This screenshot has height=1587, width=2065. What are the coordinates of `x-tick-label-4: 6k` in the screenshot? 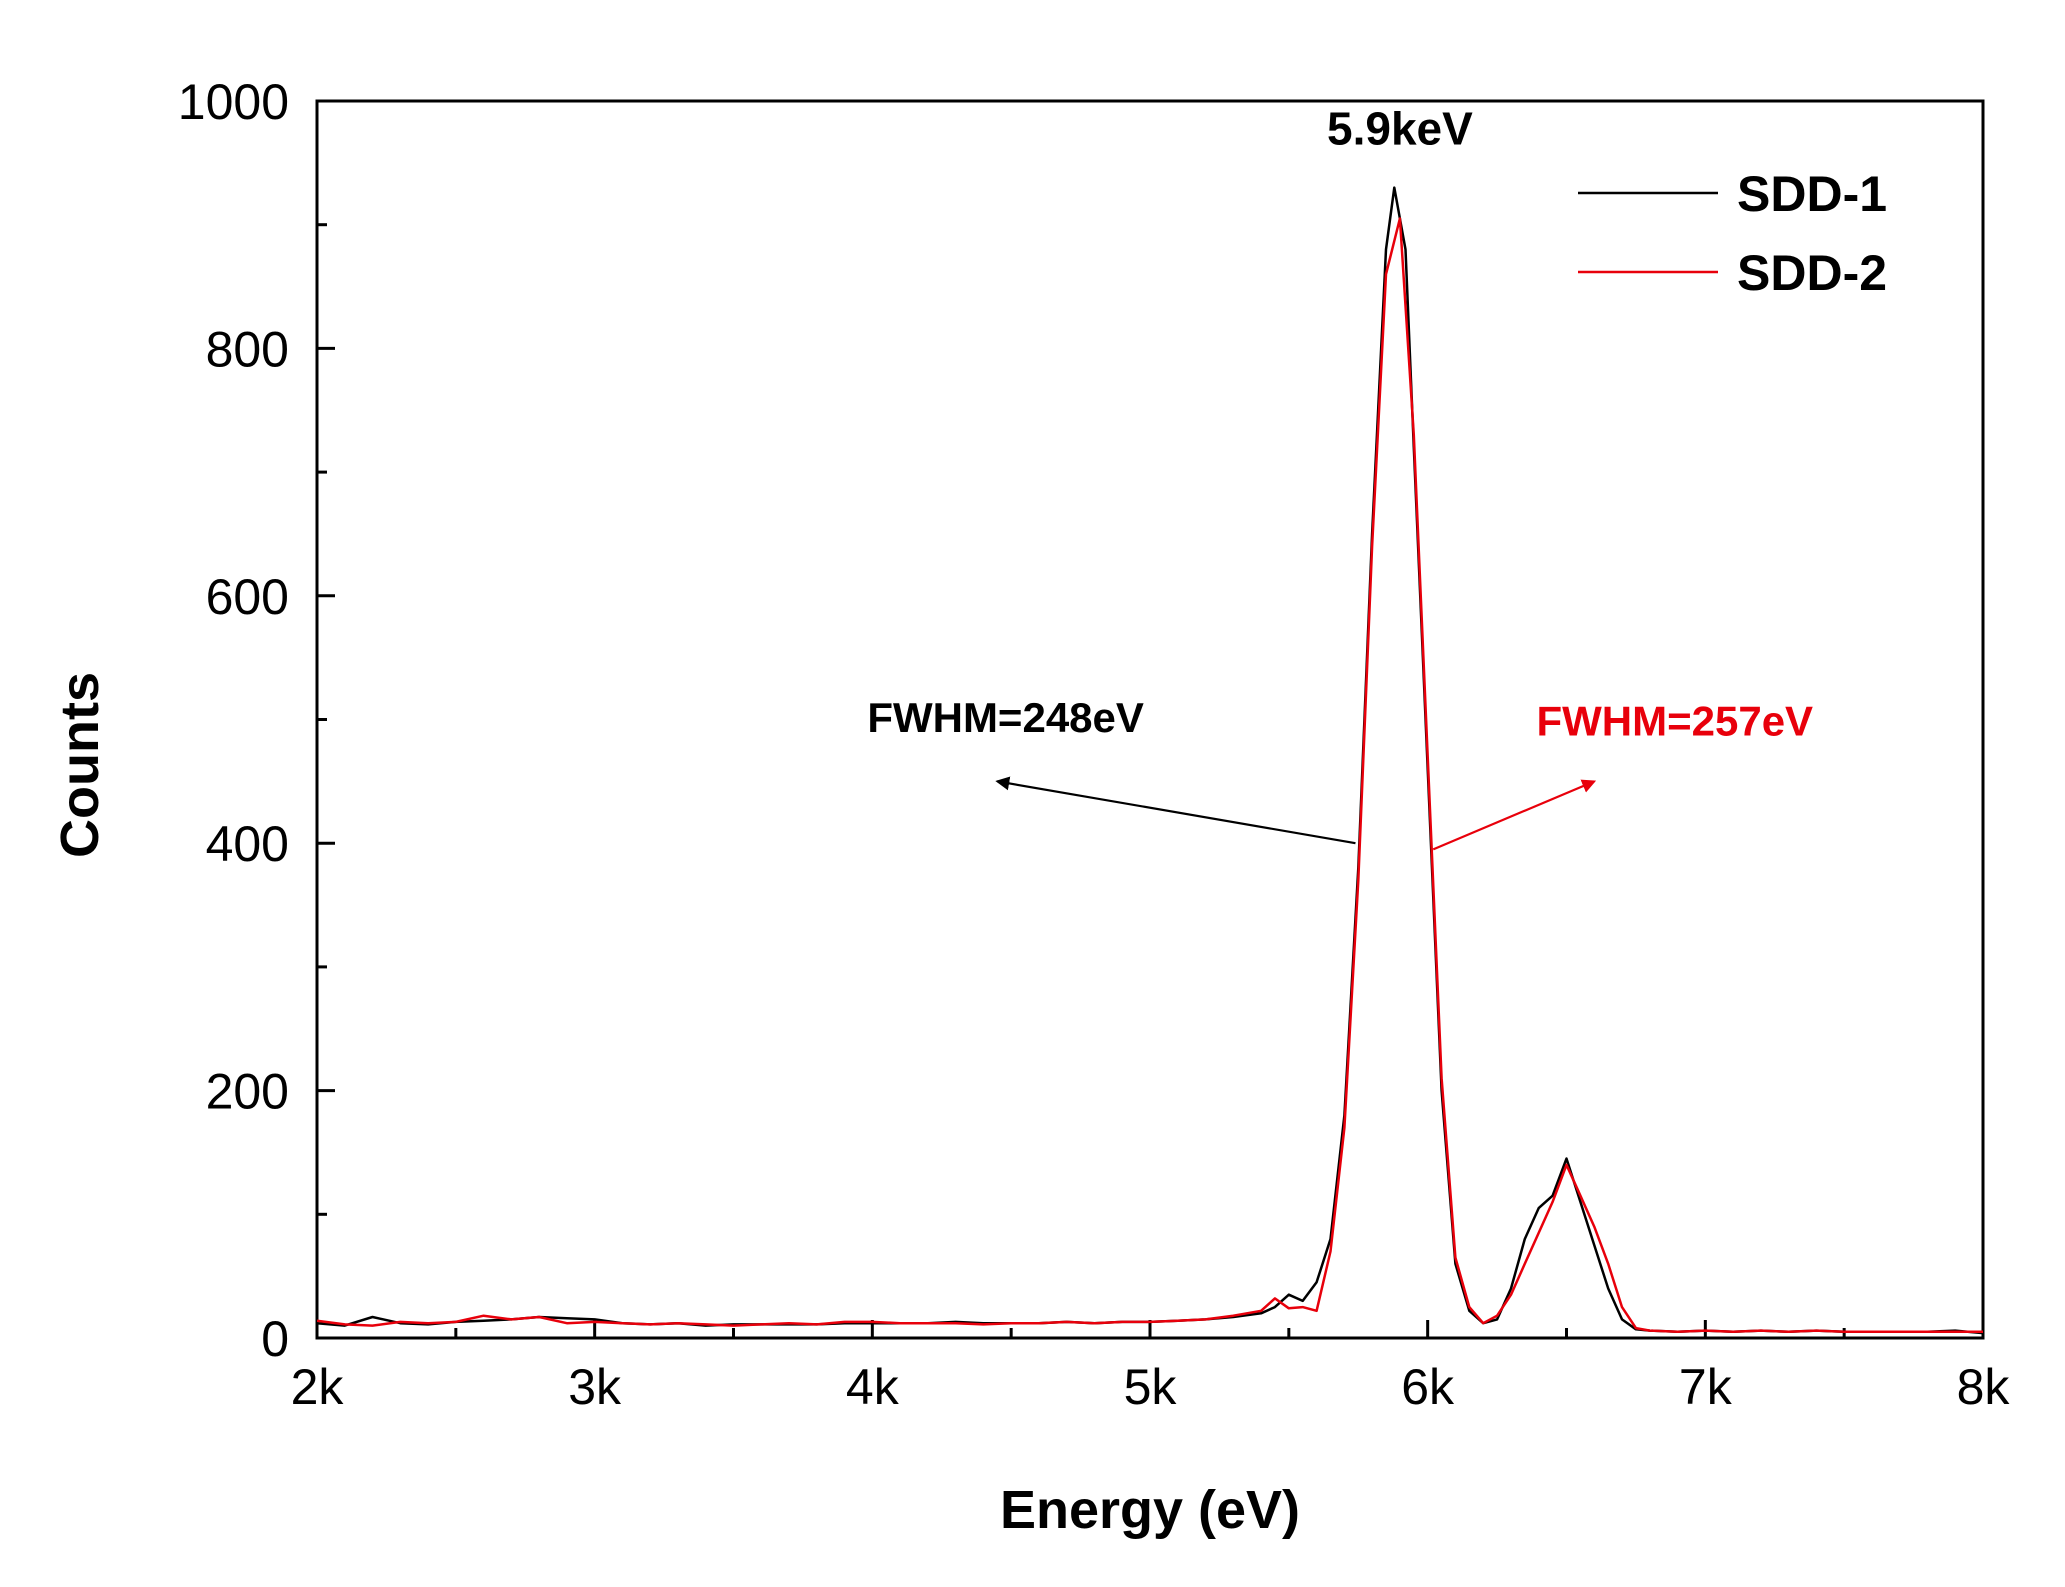 It's located at (1428, 1387).